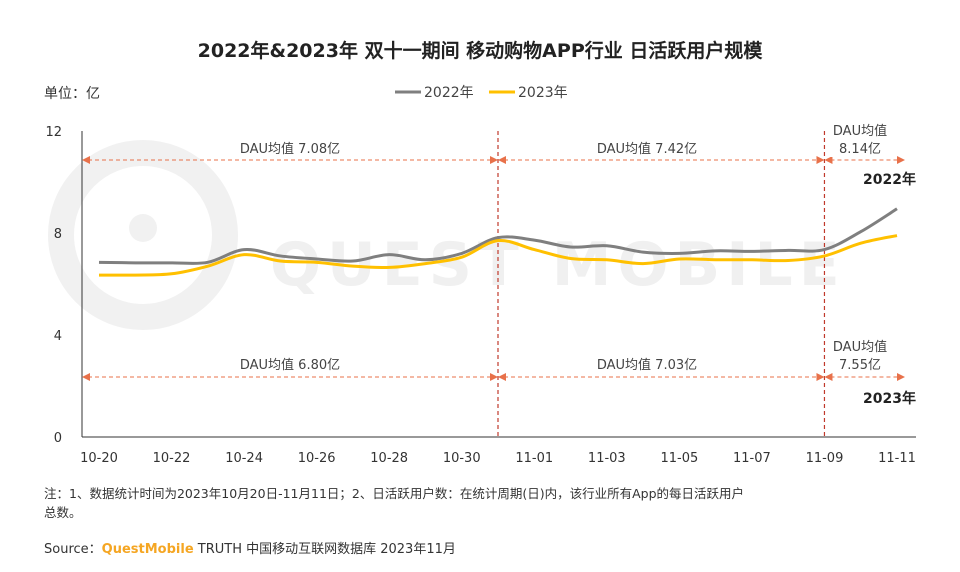  Describe the element at coordinates (449, 93) in the screenshot. I see `legend-label-2022: 2022年` at that location.